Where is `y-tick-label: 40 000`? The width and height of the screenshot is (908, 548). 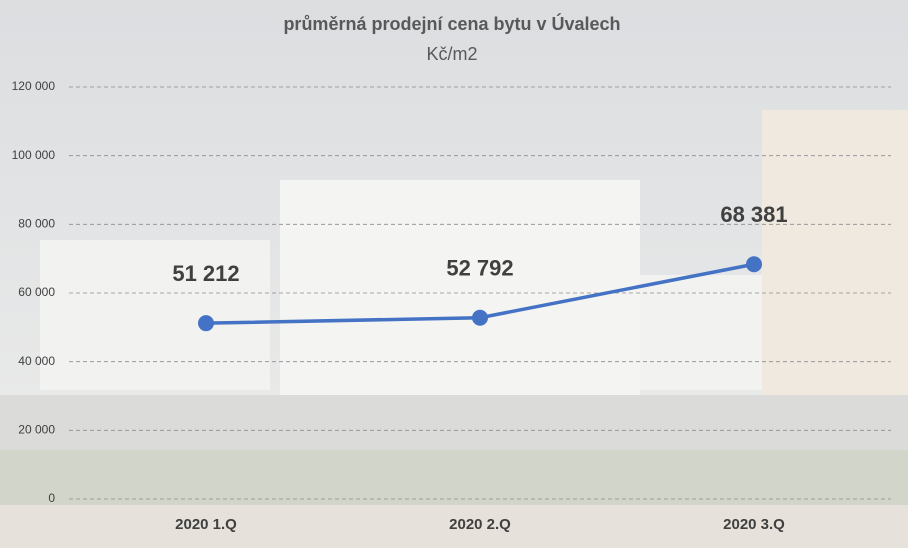 y-tick-label: 40 000 is located at coordinates (36, 361).